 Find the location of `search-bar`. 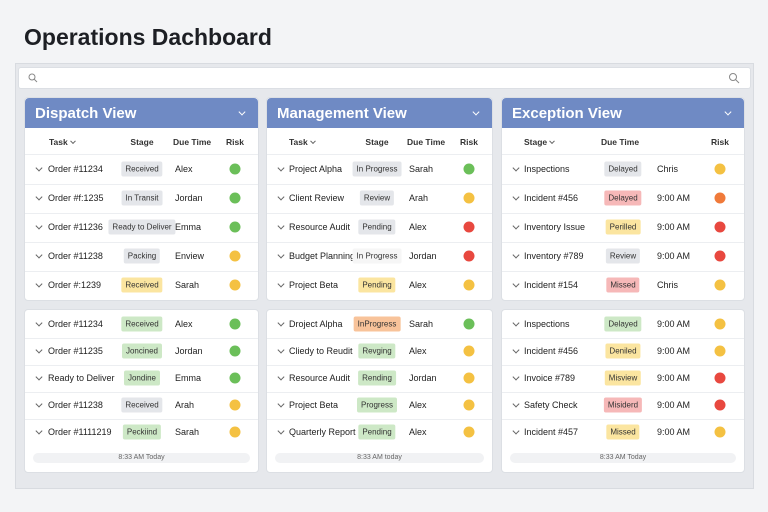

search-bar is located at coordinates (384, 78).